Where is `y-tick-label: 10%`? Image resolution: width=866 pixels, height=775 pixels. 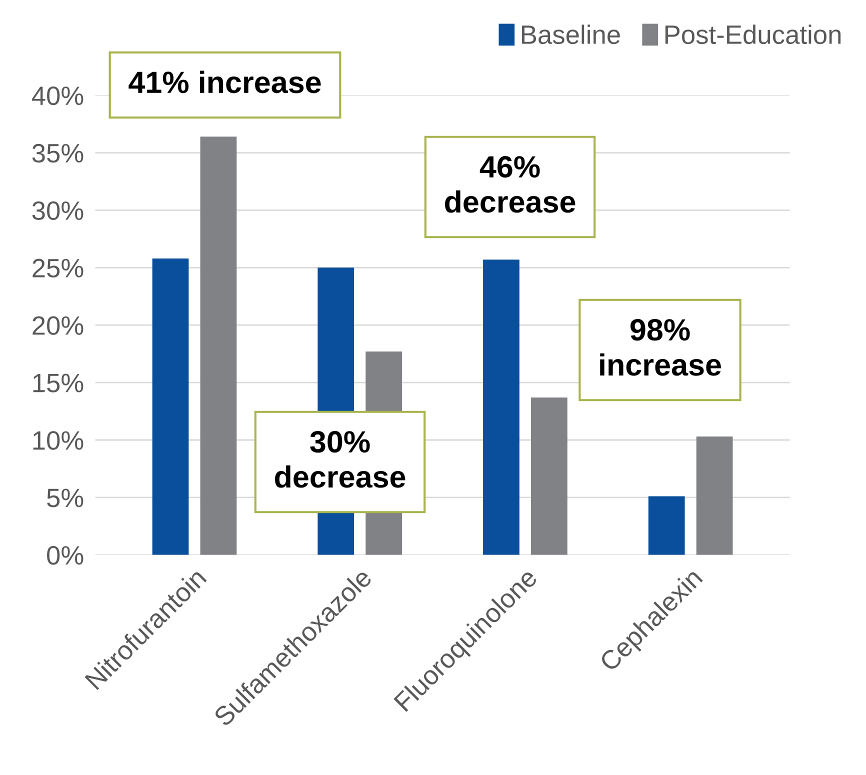
y-tick-label: 10% is located at coordinates (58, 440).